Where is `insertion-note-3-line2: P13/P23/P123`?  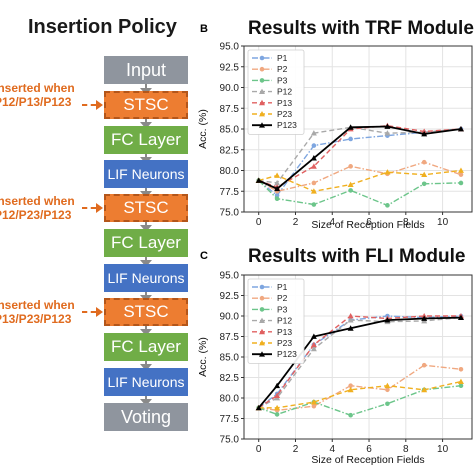 insertion-note-3-line2: P13/P23/P123 is located at coordinates (36, 319).